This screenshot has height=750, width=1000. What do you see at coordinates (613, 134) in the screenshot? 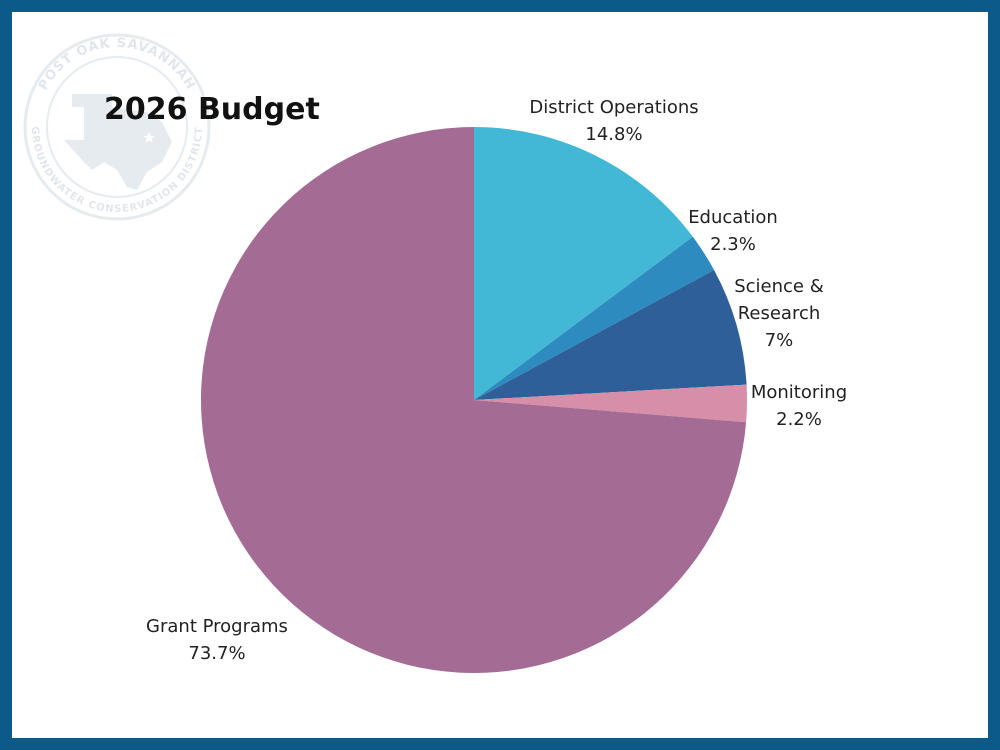
I see `slice-value-label: 14.8%` at bounding box center [613, 134].